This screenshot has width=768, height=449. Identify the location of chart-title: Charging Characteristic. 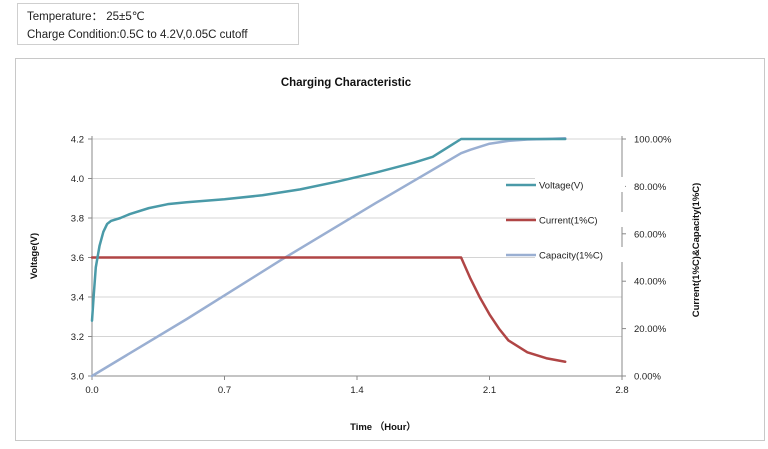
(346, 83).